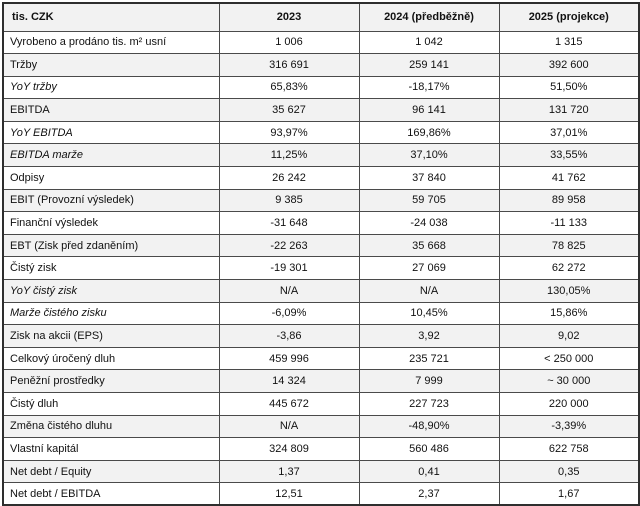  I want to click on row-value: 10,45%, so click(429, 313).